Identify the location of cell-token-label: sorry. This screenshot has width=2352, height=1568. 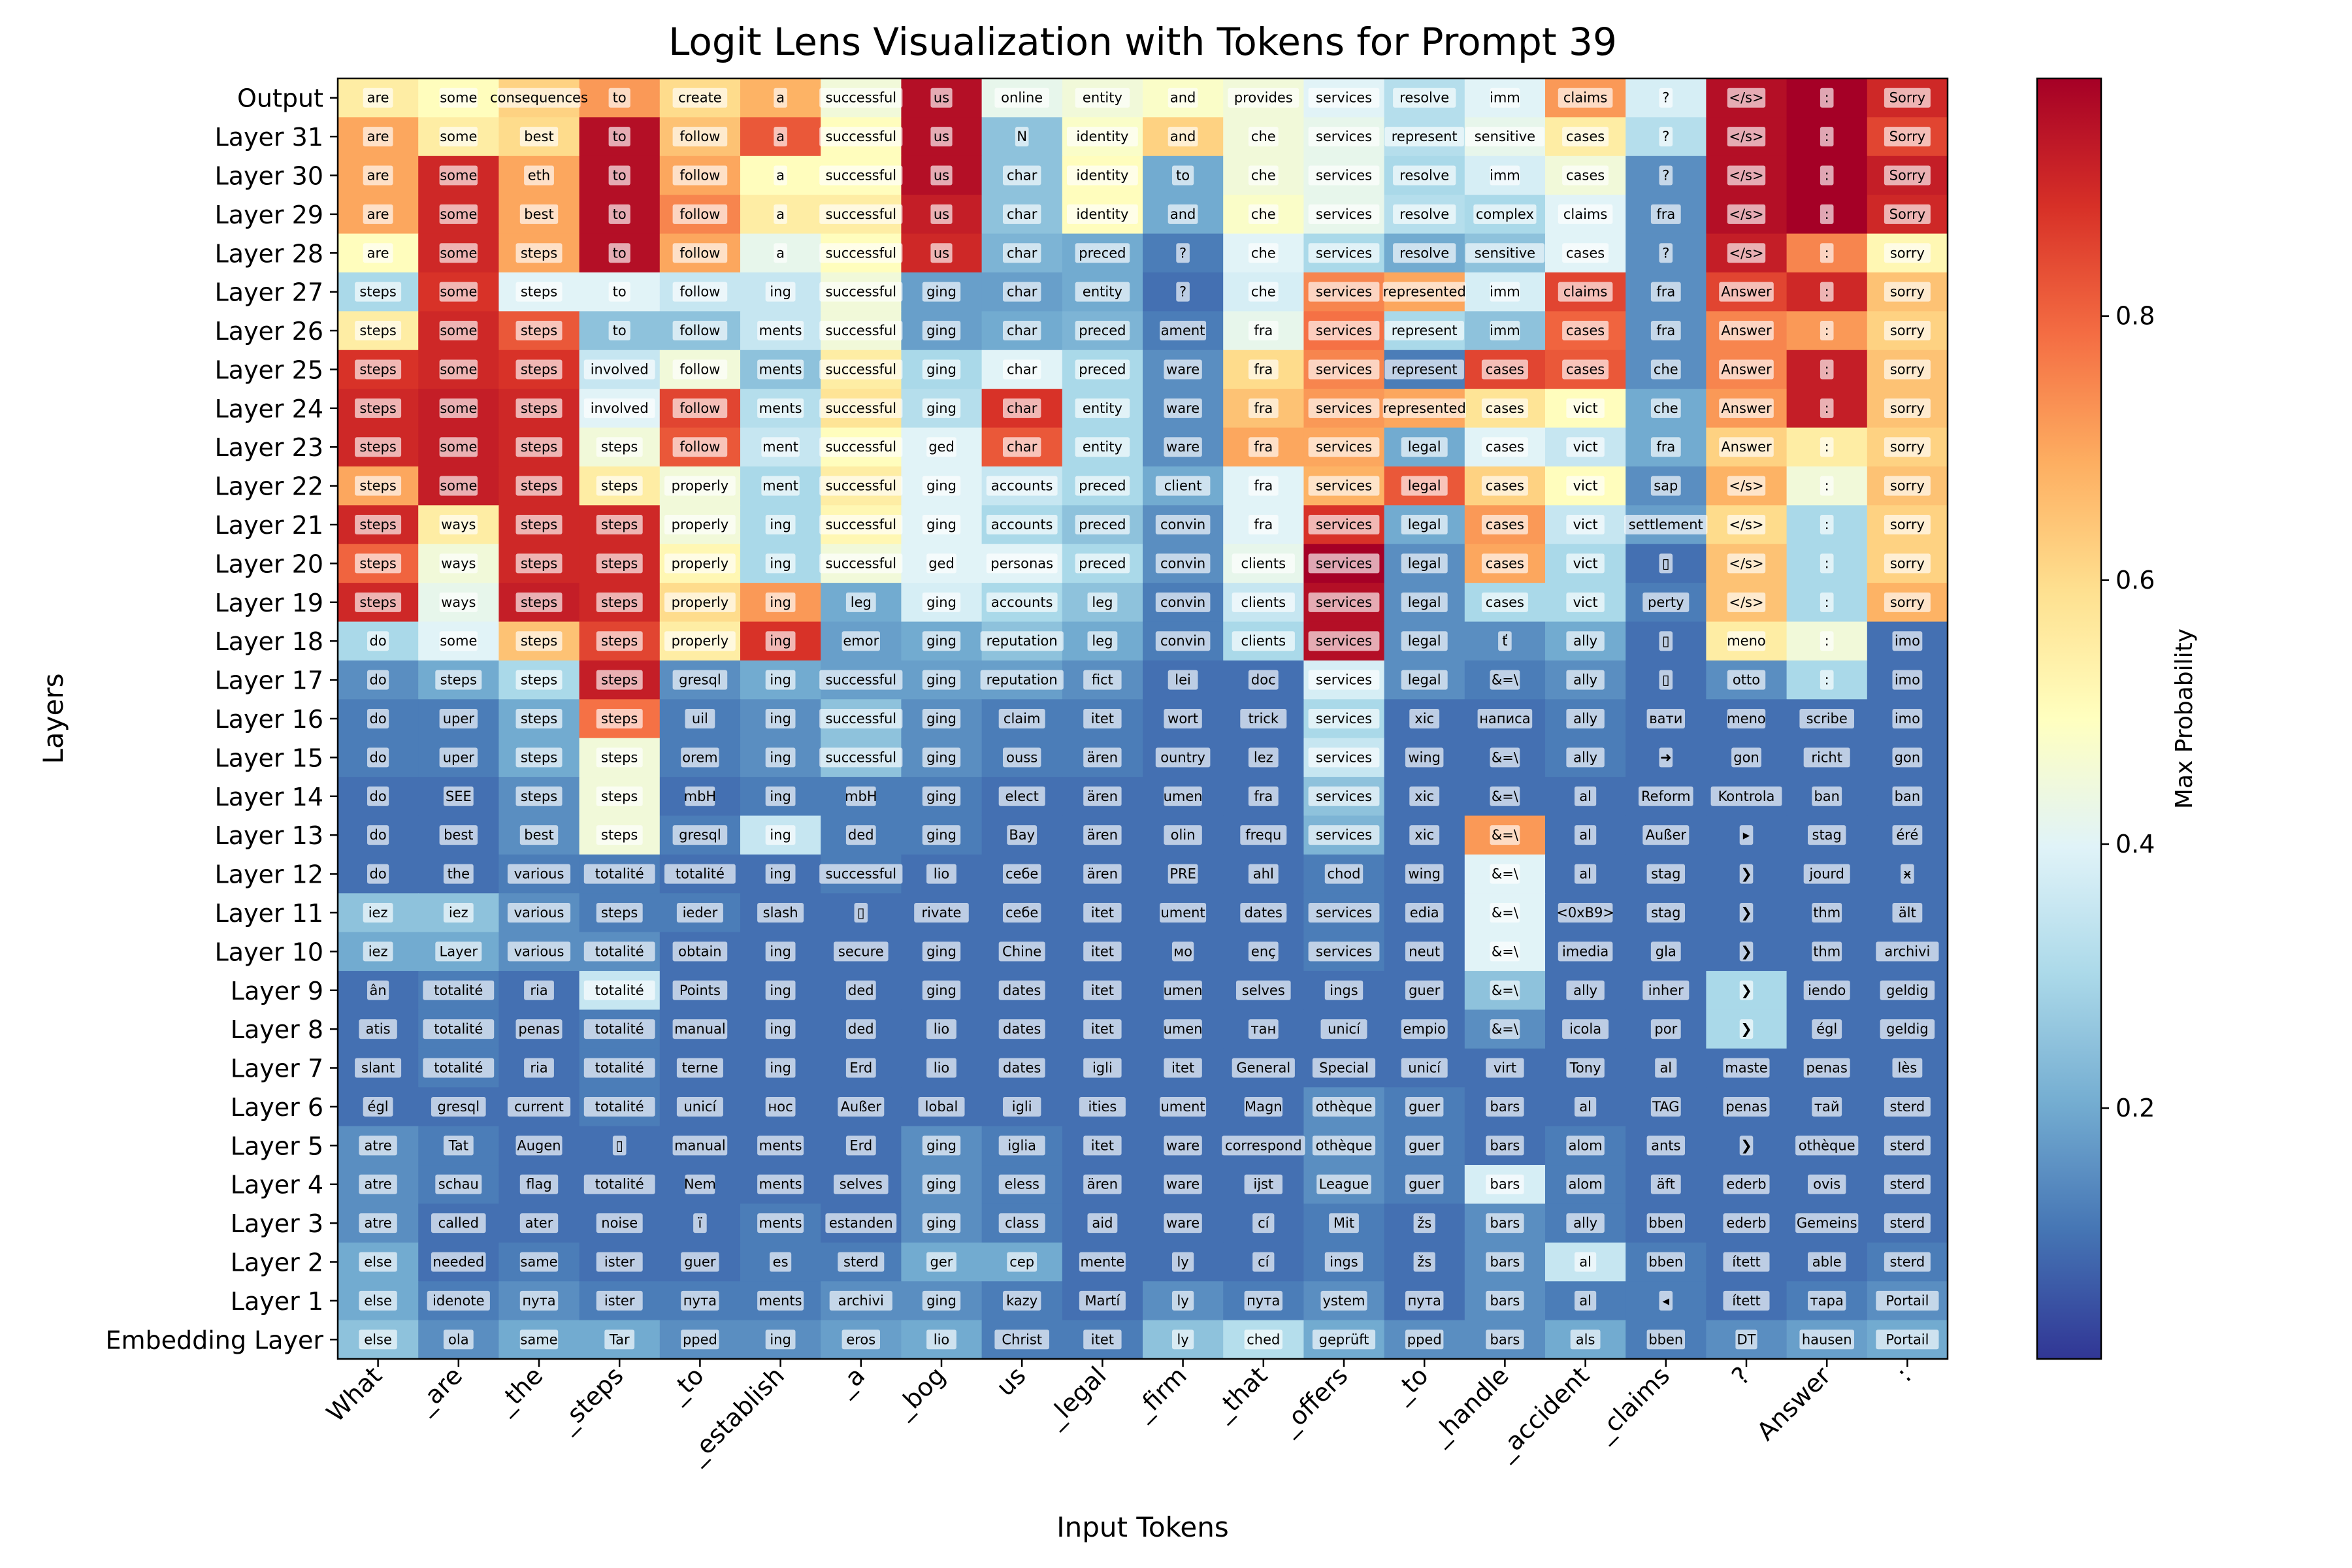
(1907, 330).